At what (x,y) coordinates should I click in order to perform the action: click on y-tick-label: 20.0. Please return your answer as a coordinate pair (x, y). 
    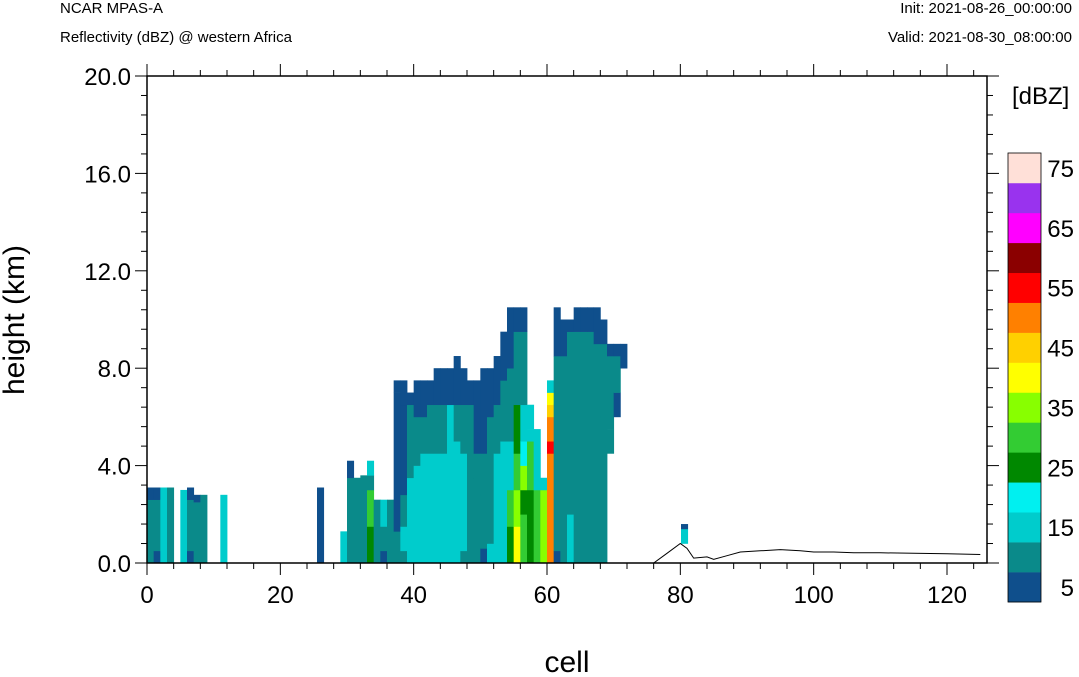
    Looking at the image, I should click on (107, 77).